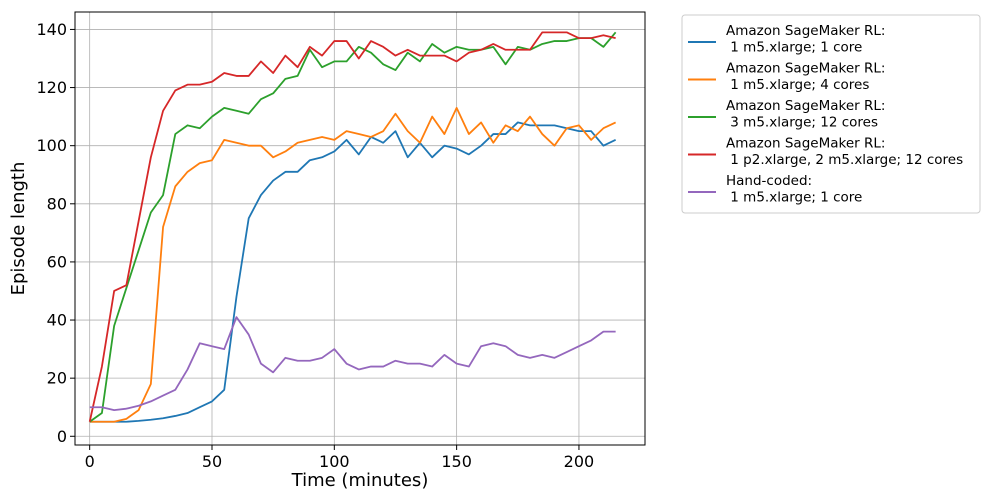  I want to click on y-tick-label: 0, so click(62, 436).